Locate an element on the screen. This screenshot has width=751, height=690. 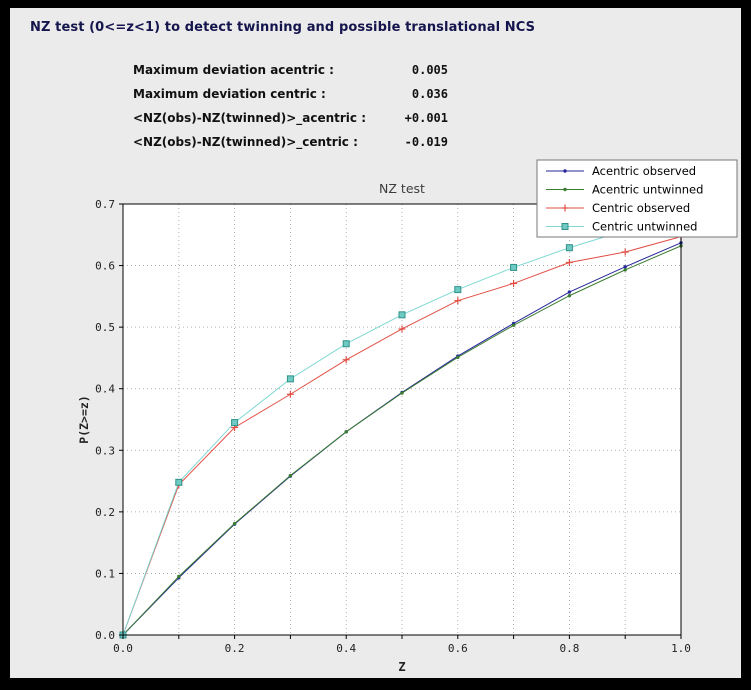
legend-item-acentric-observed: Acentric observed is located at coordinates (621, 171).